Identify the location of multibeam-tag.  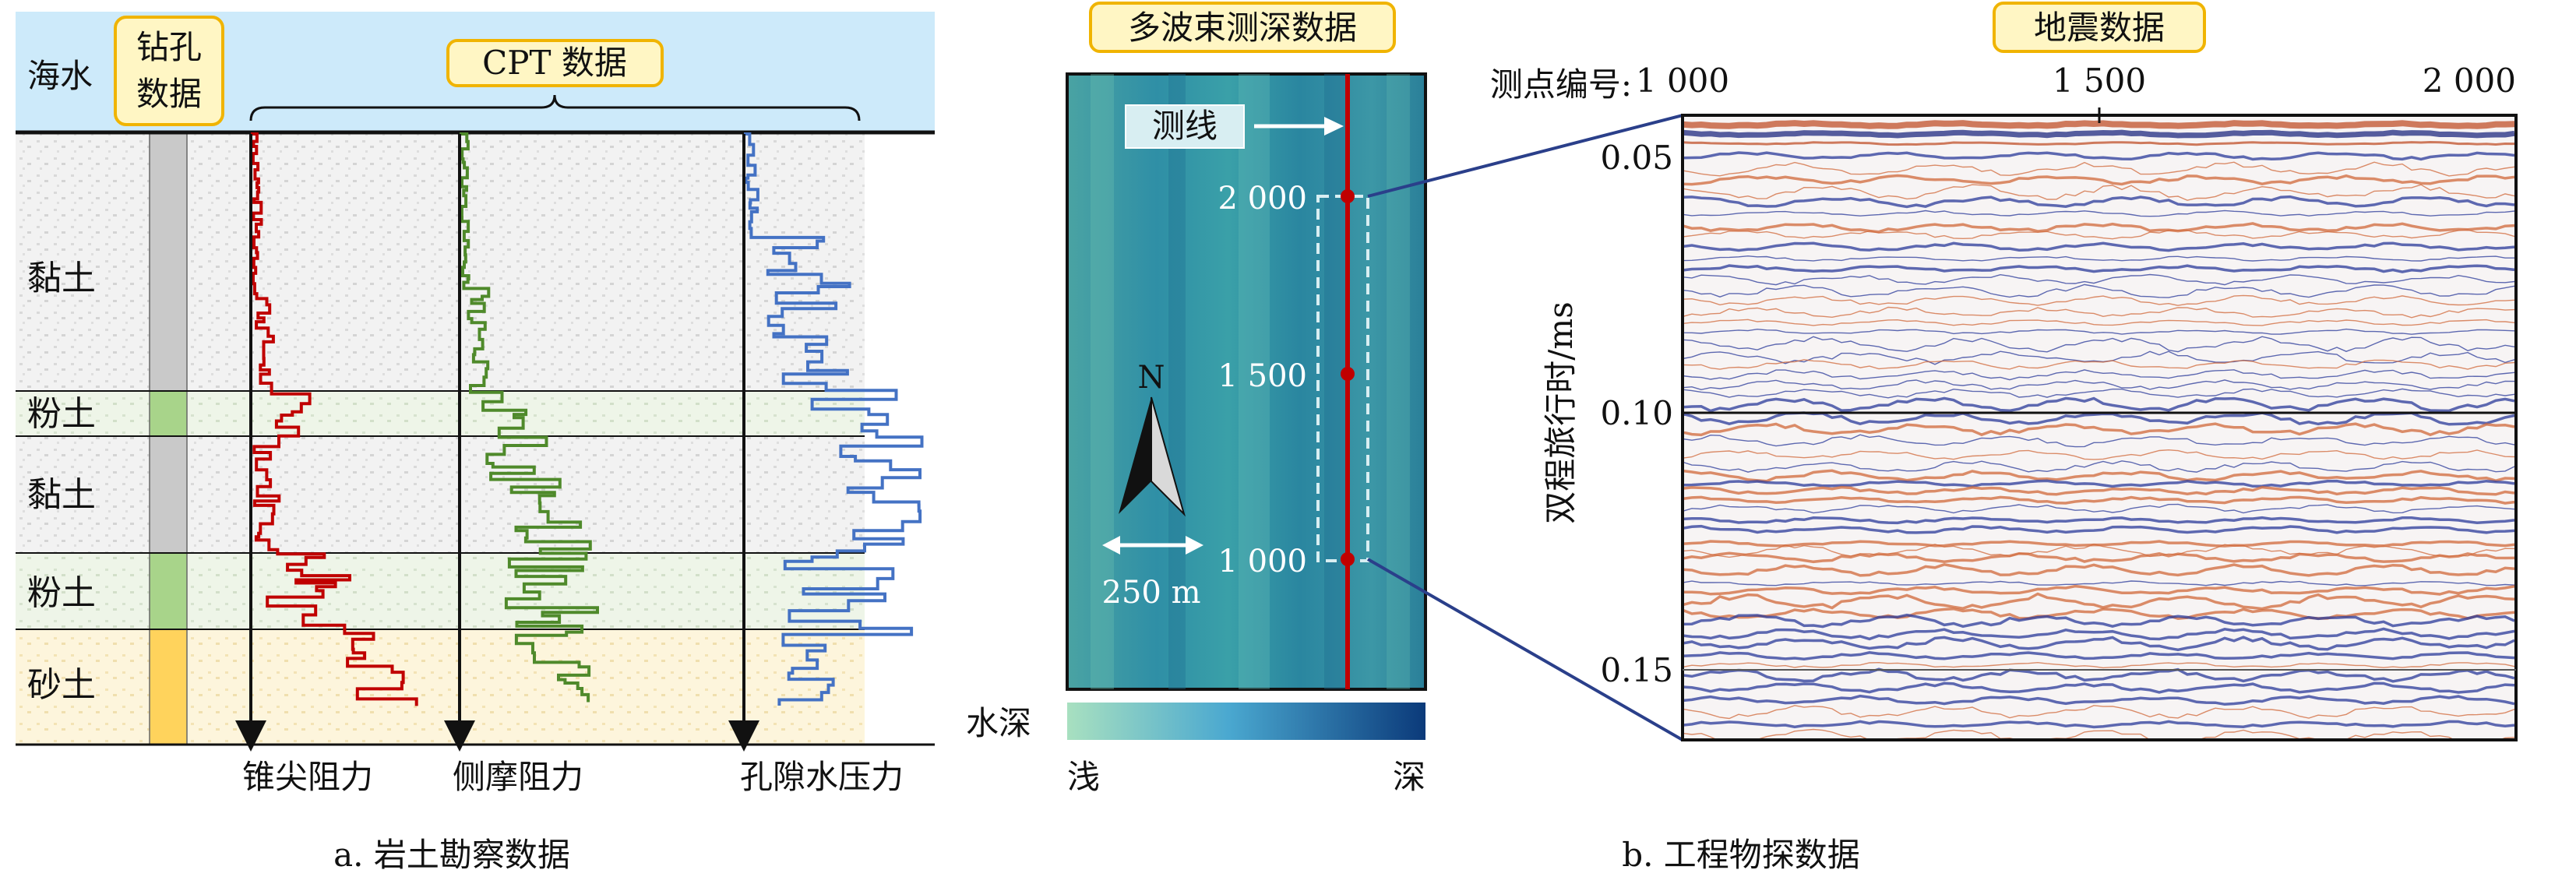
(1242, 27).